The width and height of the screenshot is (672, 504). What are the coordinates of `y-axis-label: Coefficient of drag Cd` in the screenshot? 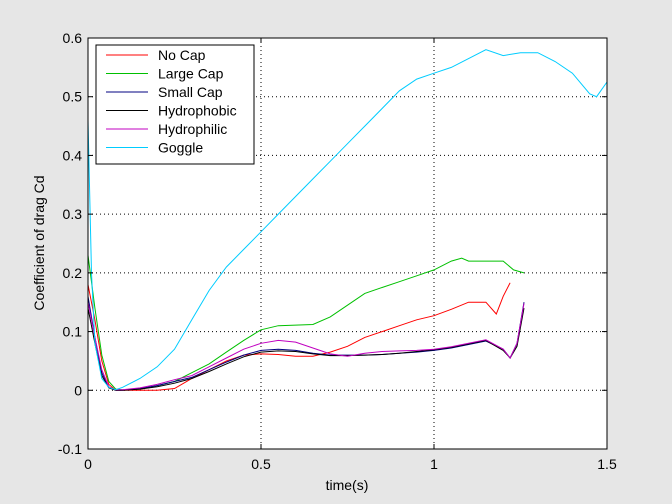 It's located at (39, 242).